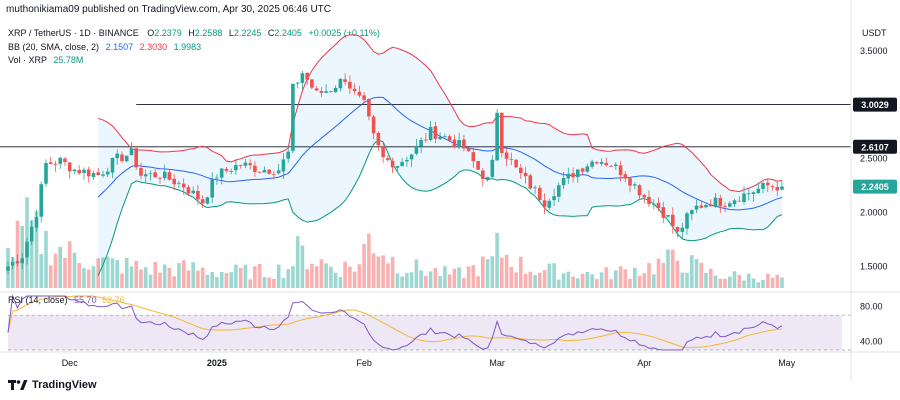 The width and height of the screenshot is (900, 400). Describe the element at coordinates (429, 363) in the screenshot. I see `time-axis: Dec 2025 Feb Mar Apr May` at that location.